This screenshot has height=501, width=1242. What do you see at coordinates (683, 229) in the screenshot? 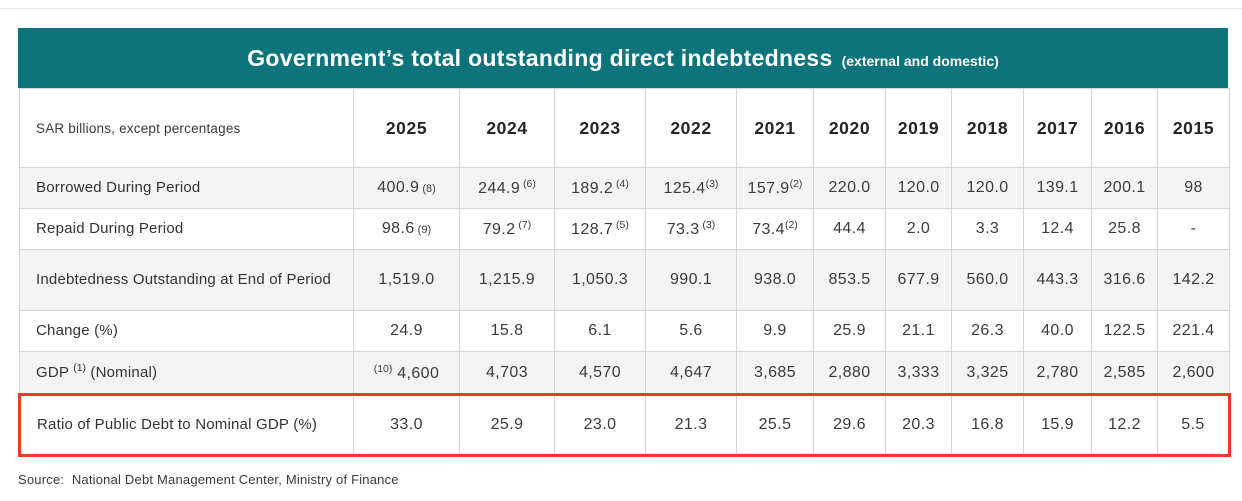
I see `cell-text: 73.3` at bounding box center [683, 229].